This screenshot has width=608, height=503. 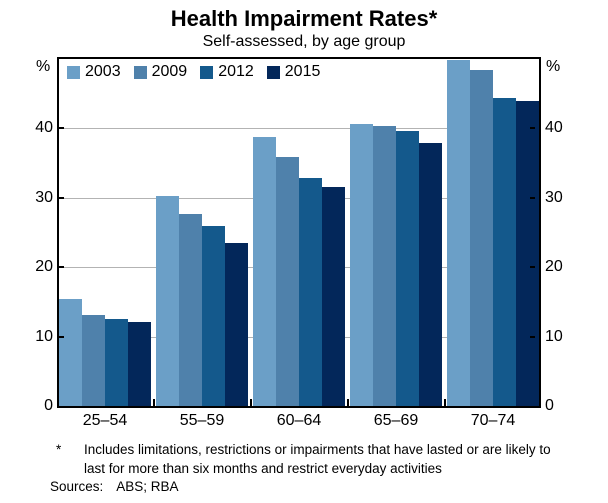 I want to click on legend-label: 2009, so click(x=169, y=71).